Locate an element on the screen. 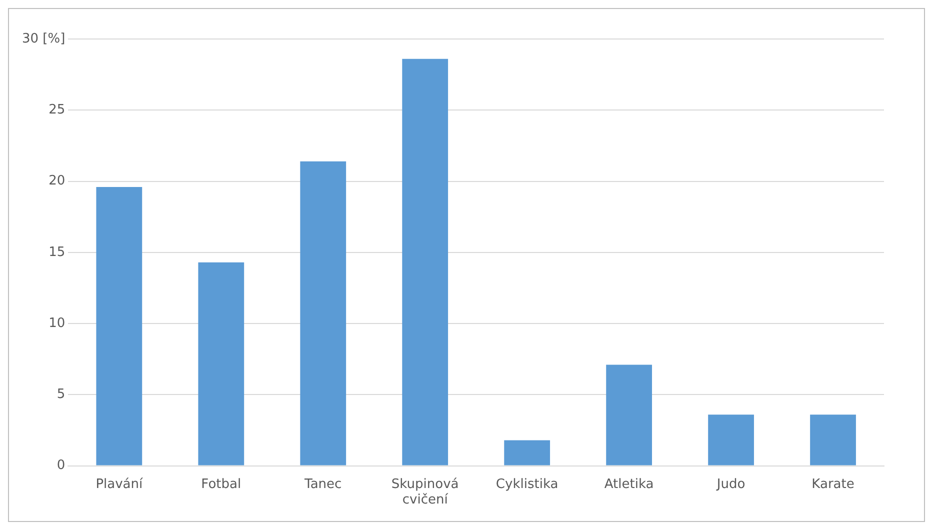 The width and height of the screenshot is (935, 532). y-tick-label: 0 is located at coordinates (61, 466).